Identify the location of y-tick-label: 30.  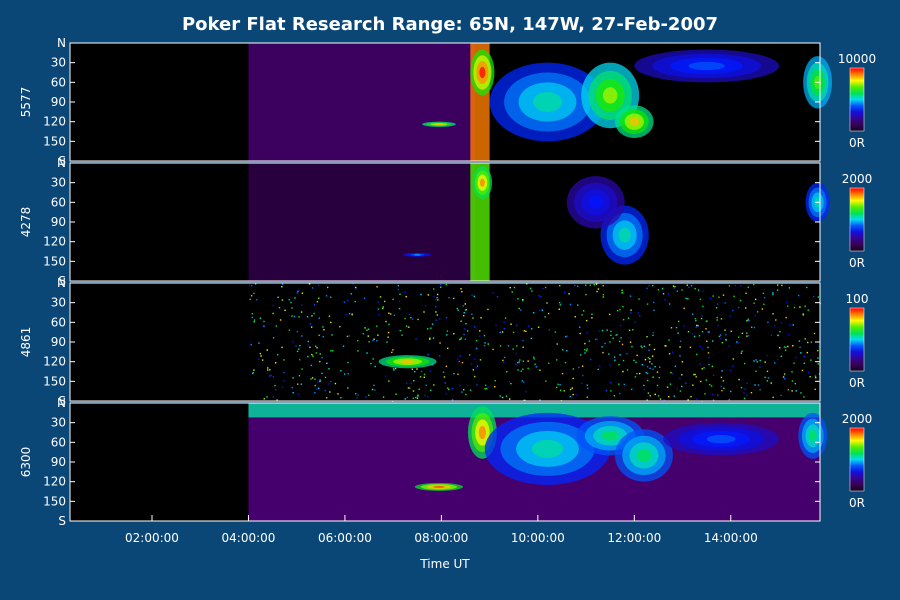
(58, 423).